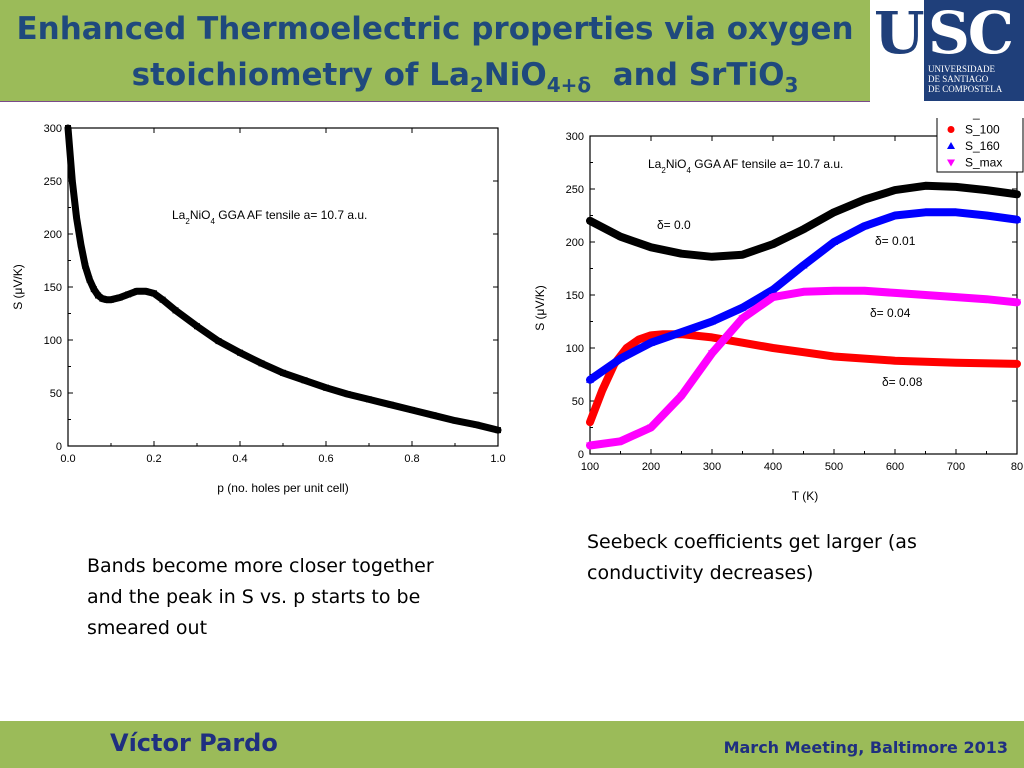 The height and width of the screenshot is (768, 1024). What do you see at coordinates (575, 296) in the screenshot?
I see `y-tick-label: 150` at bounding box center [575, 296].